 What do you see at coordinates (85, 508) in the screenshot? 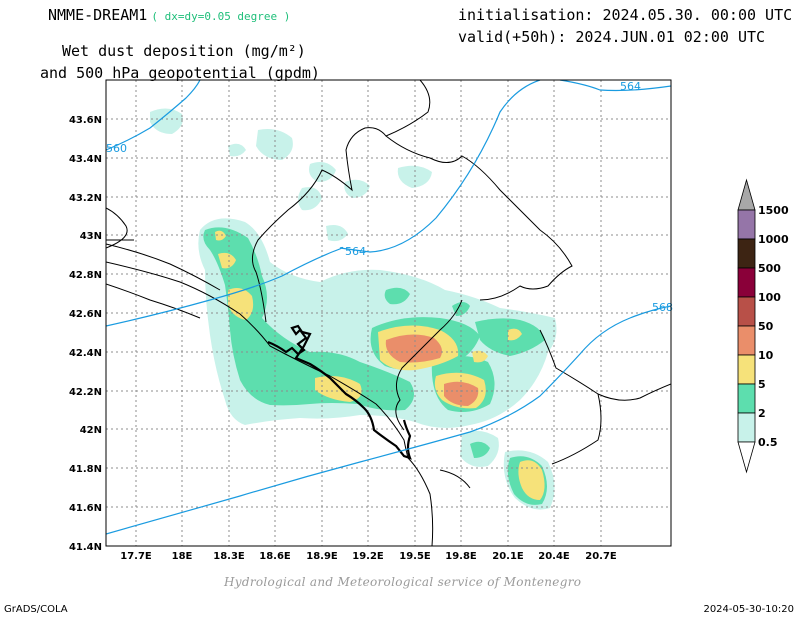
I see `lat-tick: 41.6N` at bounding box center [85, 508].